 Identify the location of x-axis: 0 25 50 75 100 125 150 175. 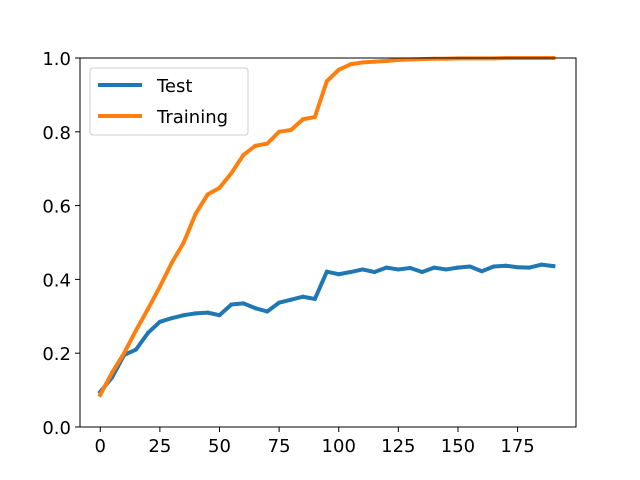
(315, 442).